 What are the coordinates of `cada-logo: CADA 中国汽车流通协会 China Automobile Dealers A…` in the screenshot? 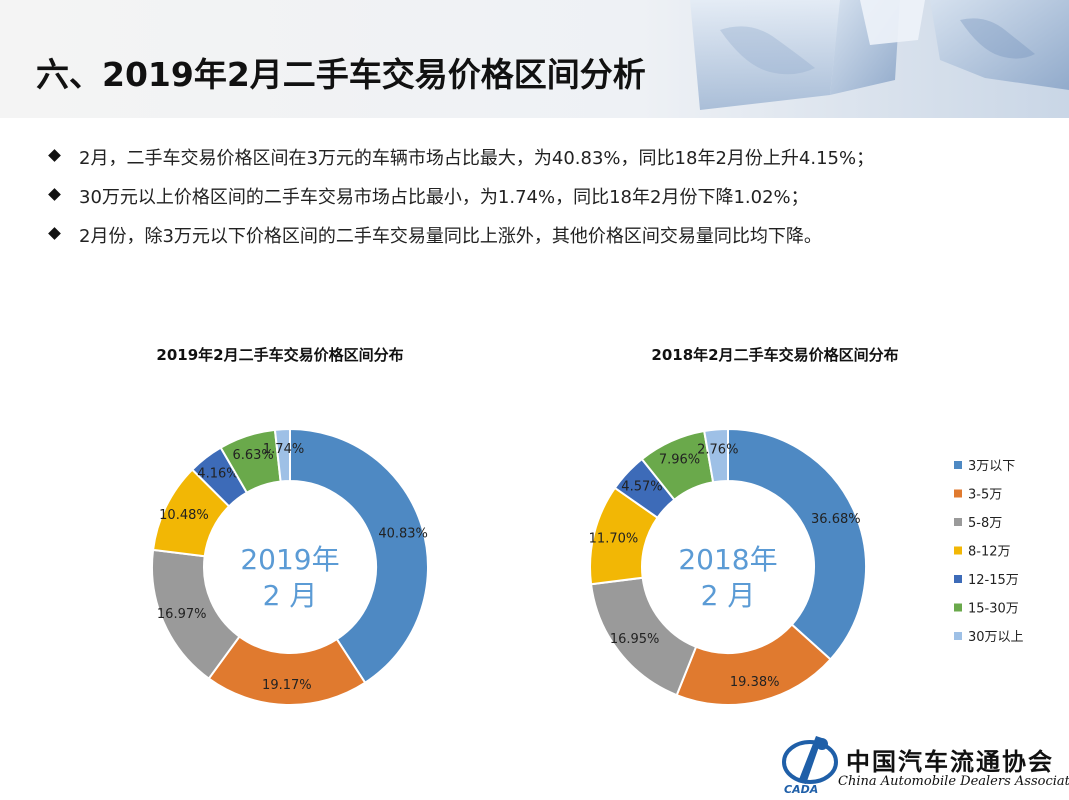 It's located at (922, 763).